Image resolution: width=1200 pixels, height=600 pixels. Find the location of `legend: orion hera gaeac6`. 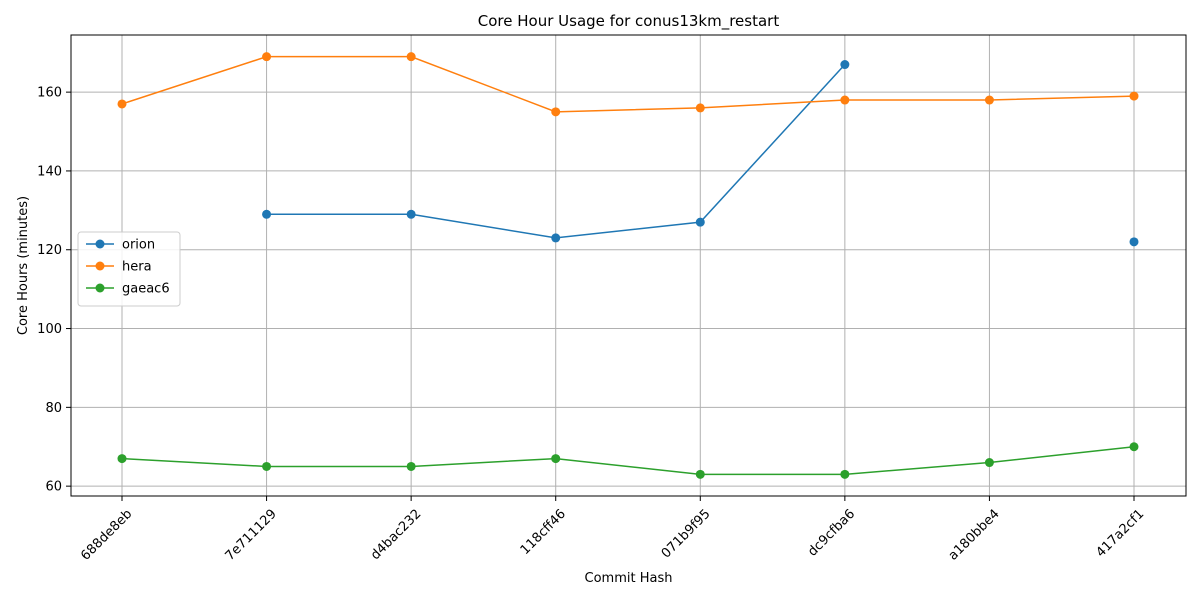

legend: orion hera gaeac6 is located at coordinates (129, 269).